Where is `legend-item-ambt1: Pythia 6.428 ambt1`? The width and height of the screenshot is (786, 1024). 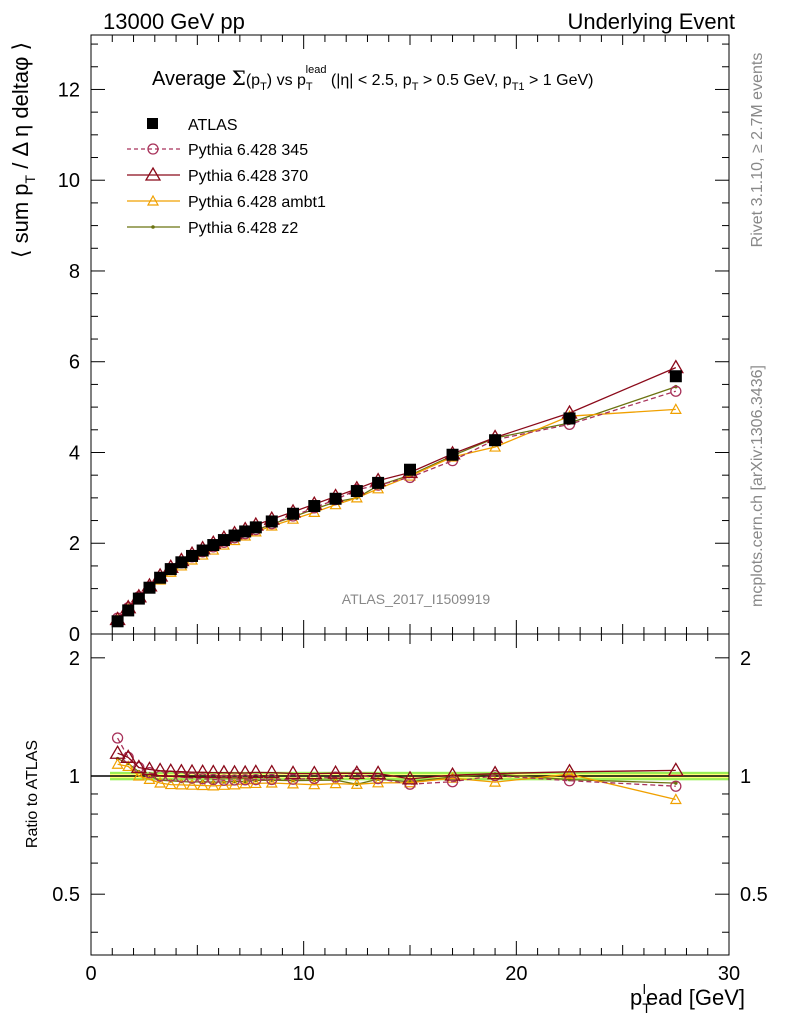 legend-item-ambt1: Pythia 6.428 ambt1 is located at coordinates (226, 202).